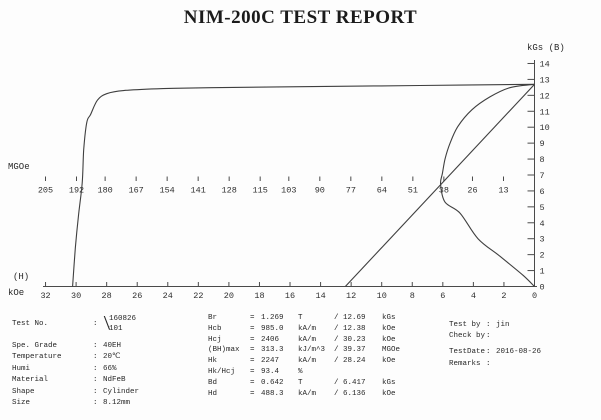 Image resolution: width=601 pixels, height=420 pixels. Describe the element at coordinates (503, 325) in the screenshot. I see `meta-value: jin` at that location.